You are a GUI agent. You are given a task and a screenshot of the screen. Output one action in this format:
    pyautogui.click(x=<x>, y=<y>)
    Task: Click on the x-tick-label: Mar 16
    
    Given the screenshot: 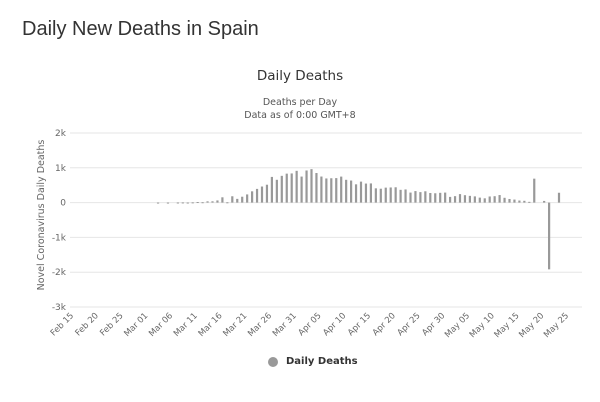 What is the action you would take?
    pyautogui.click(x=211, y=325)
    